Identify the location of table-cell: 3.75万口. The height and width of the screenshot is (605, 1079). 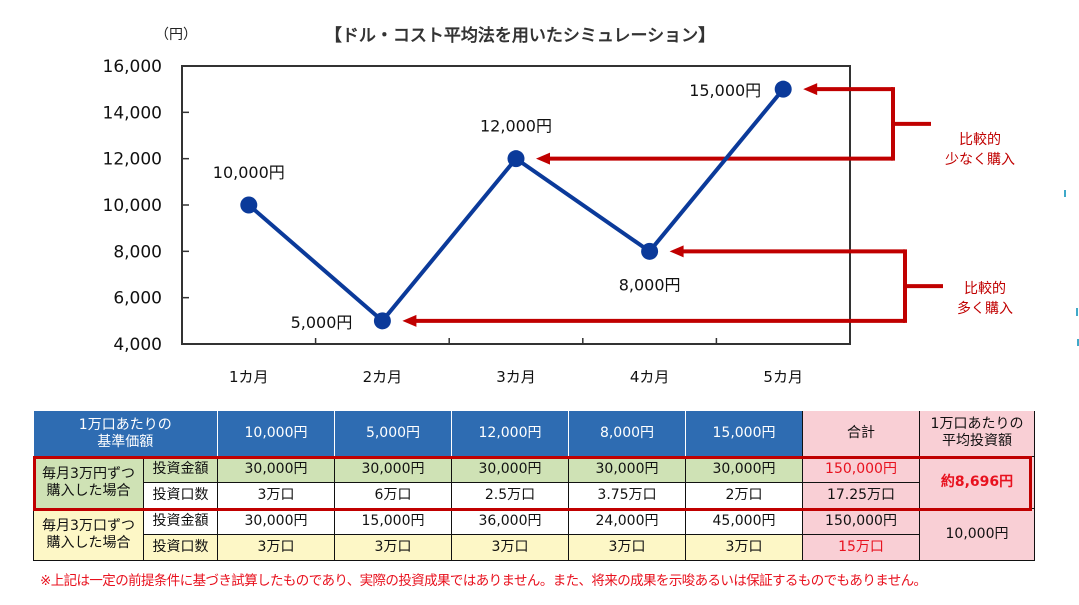
(627, 495).